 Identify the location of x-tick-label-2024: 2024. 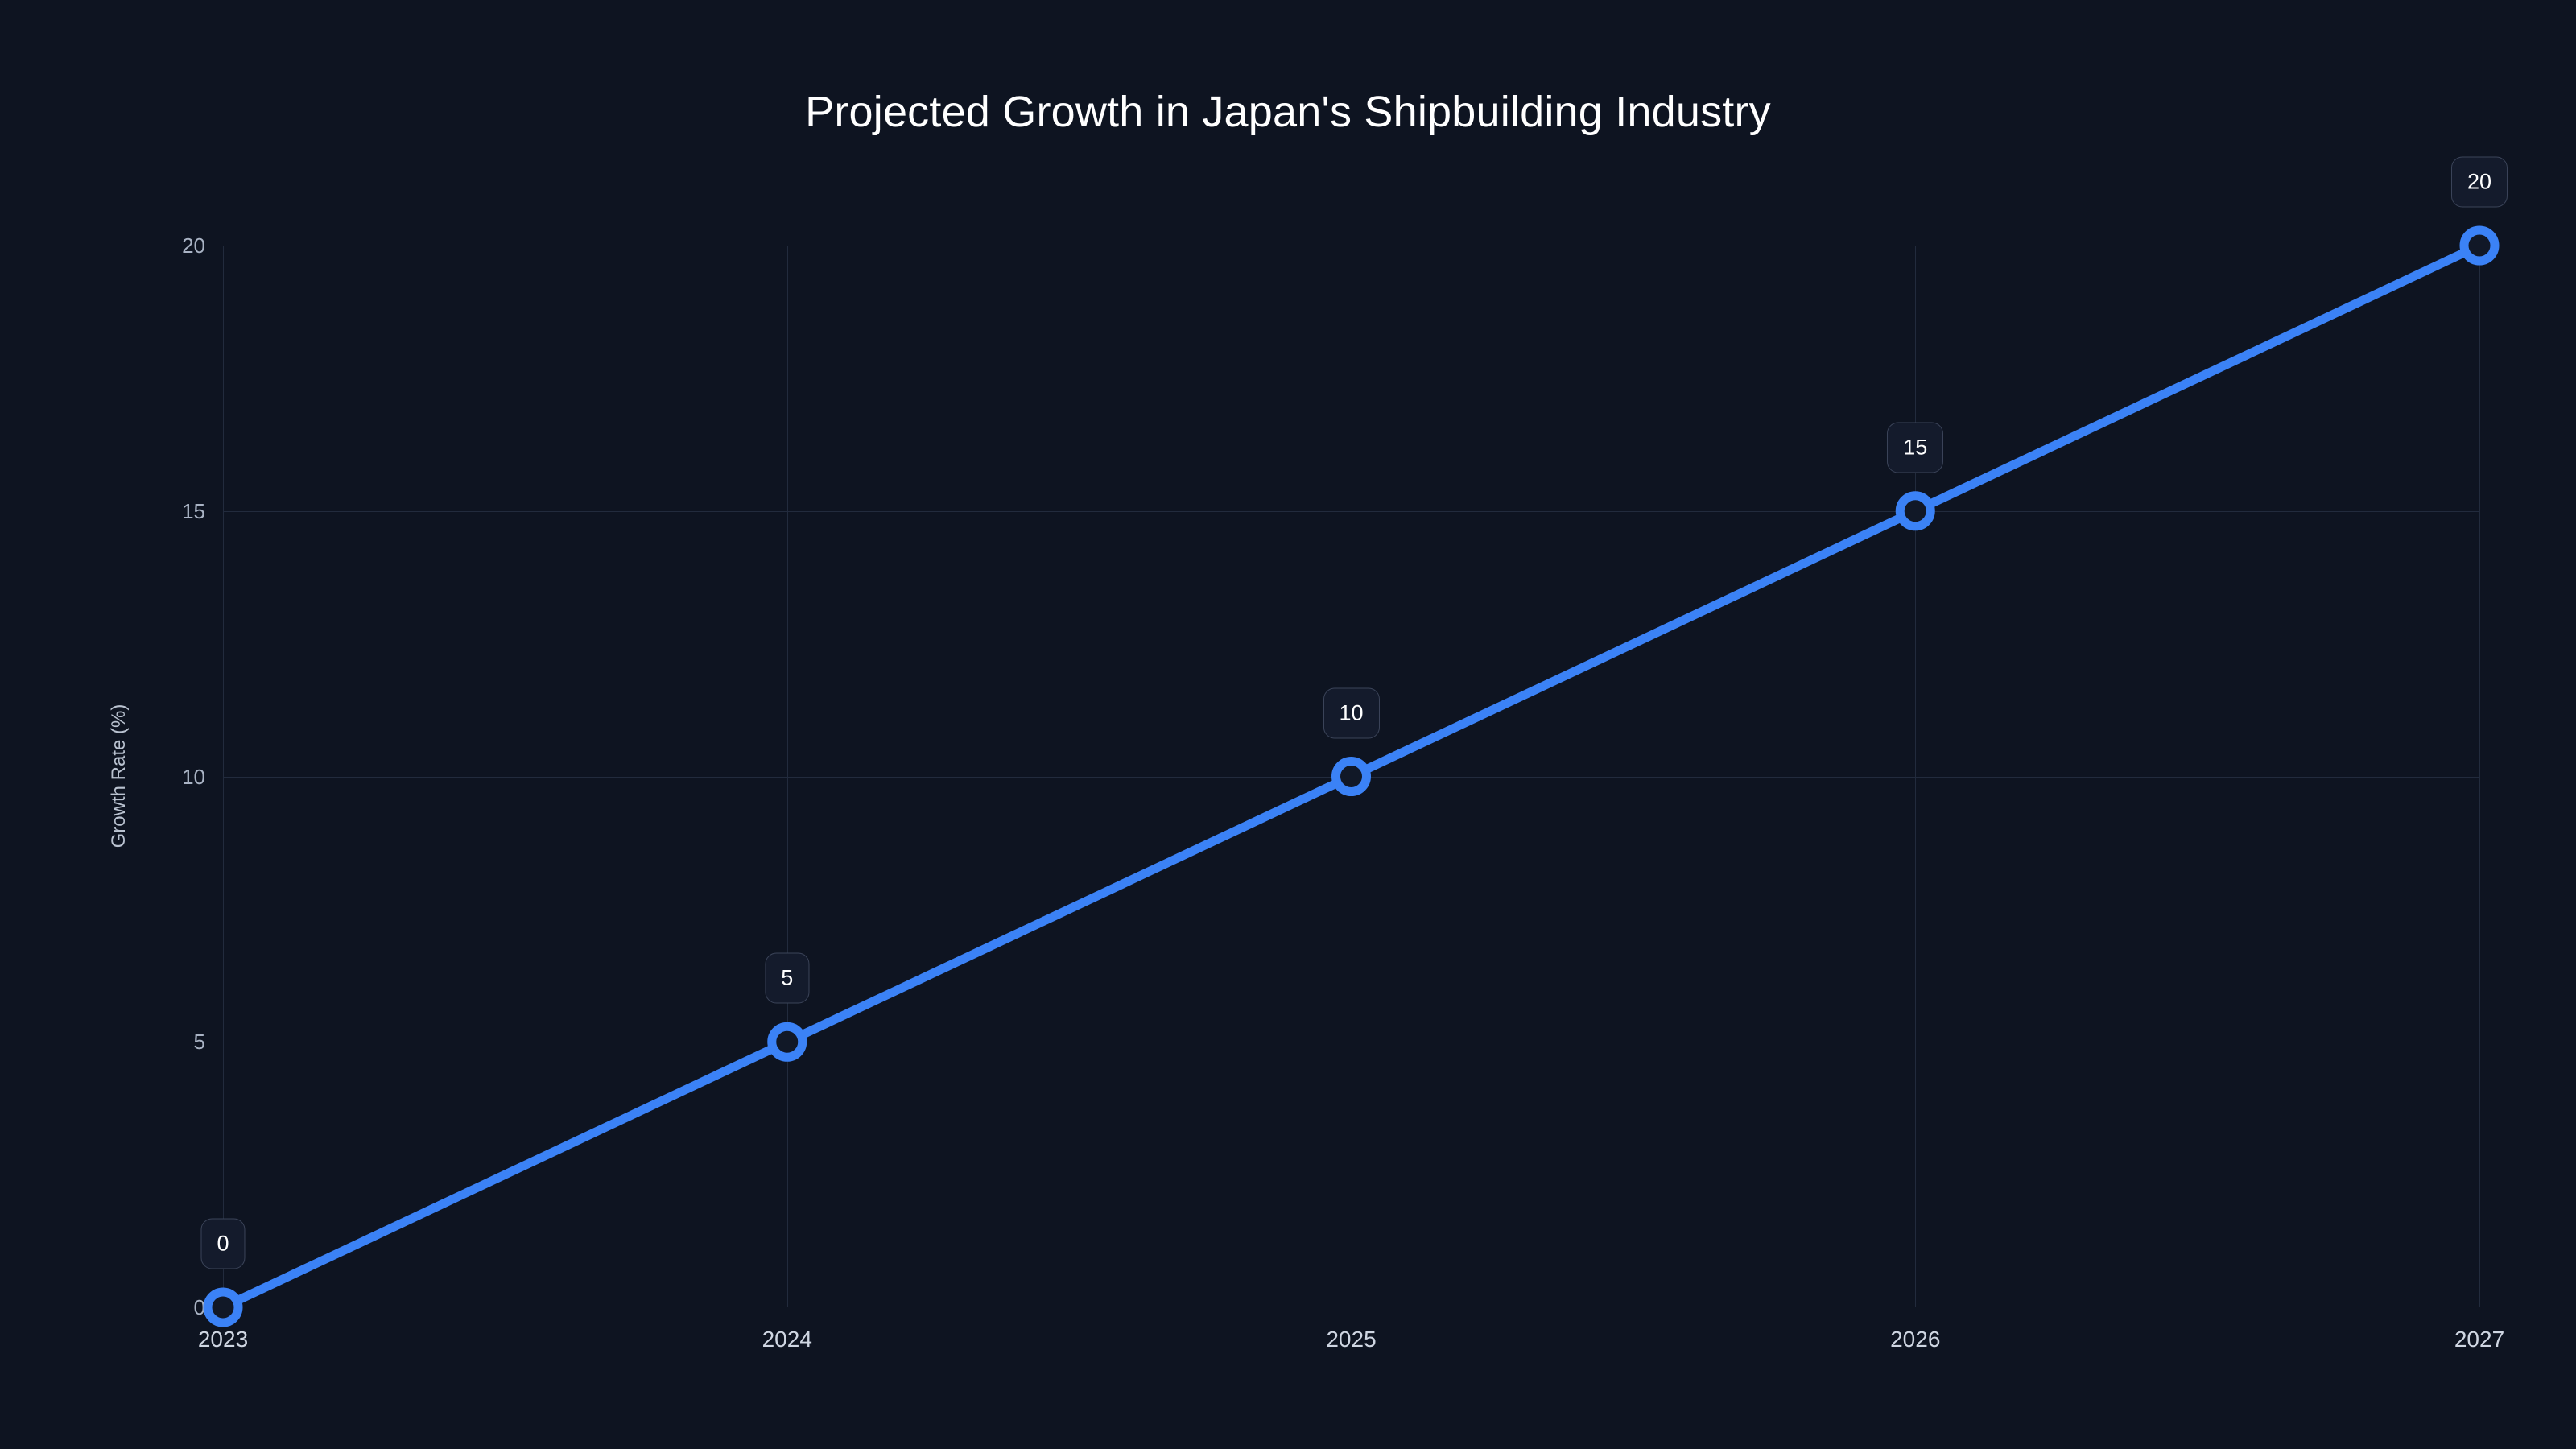
(787, 1339).